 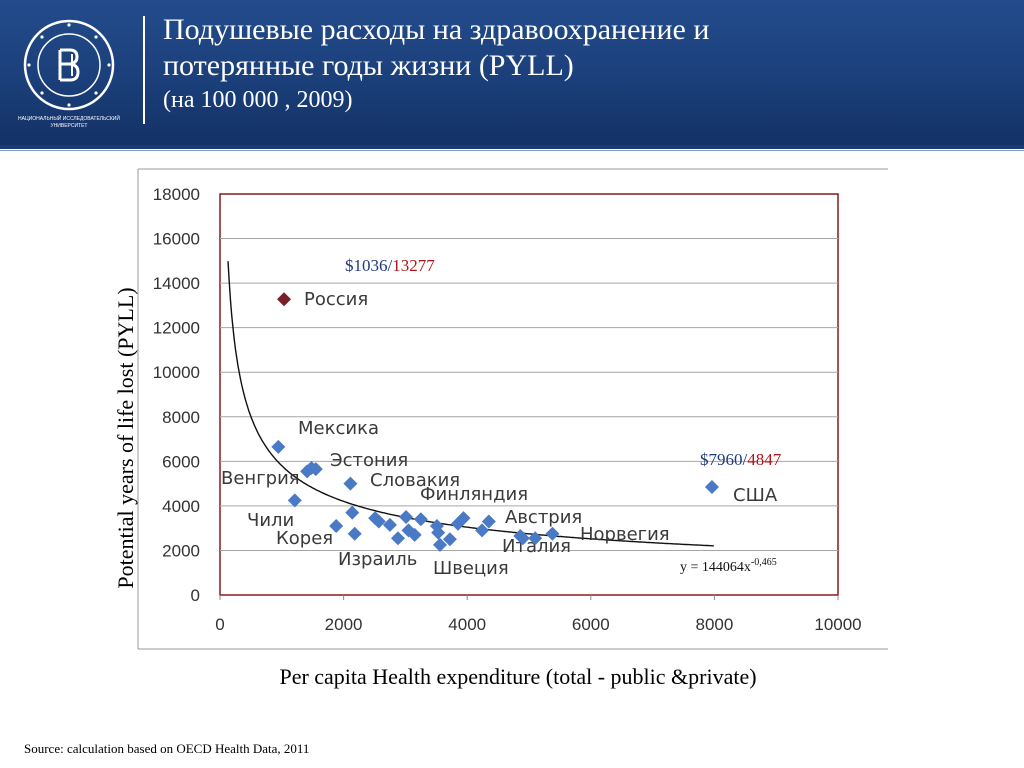 I want to click on y-tick-label: 6000, so click(x=181, y=461).